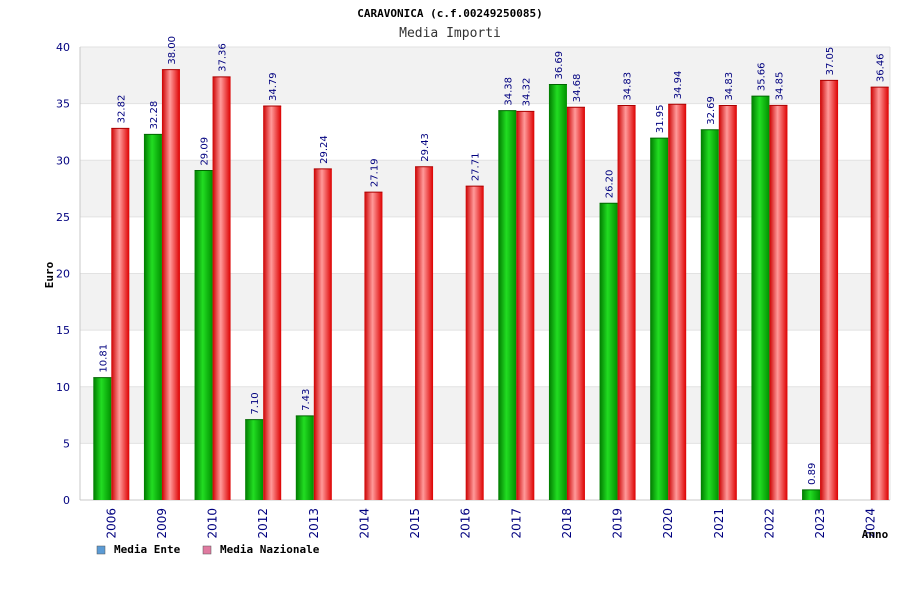  I want to click on value-label-media-nazionale: 36.46, so click(881, 67).